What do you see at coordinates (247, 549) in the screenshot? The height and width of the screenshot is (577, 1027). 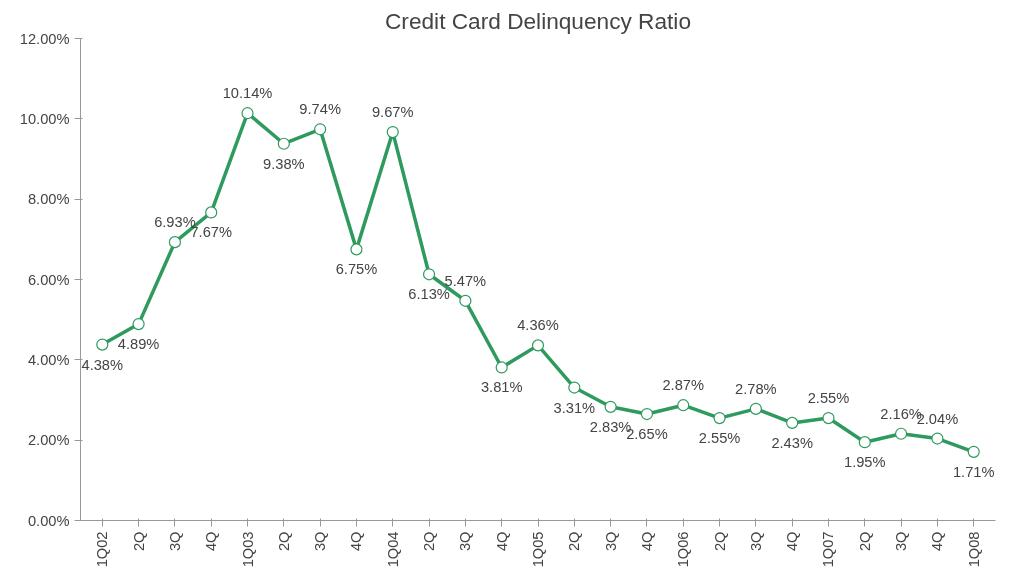 I see `x-tick-label: 1Q03` at bounding box center [247, 549].